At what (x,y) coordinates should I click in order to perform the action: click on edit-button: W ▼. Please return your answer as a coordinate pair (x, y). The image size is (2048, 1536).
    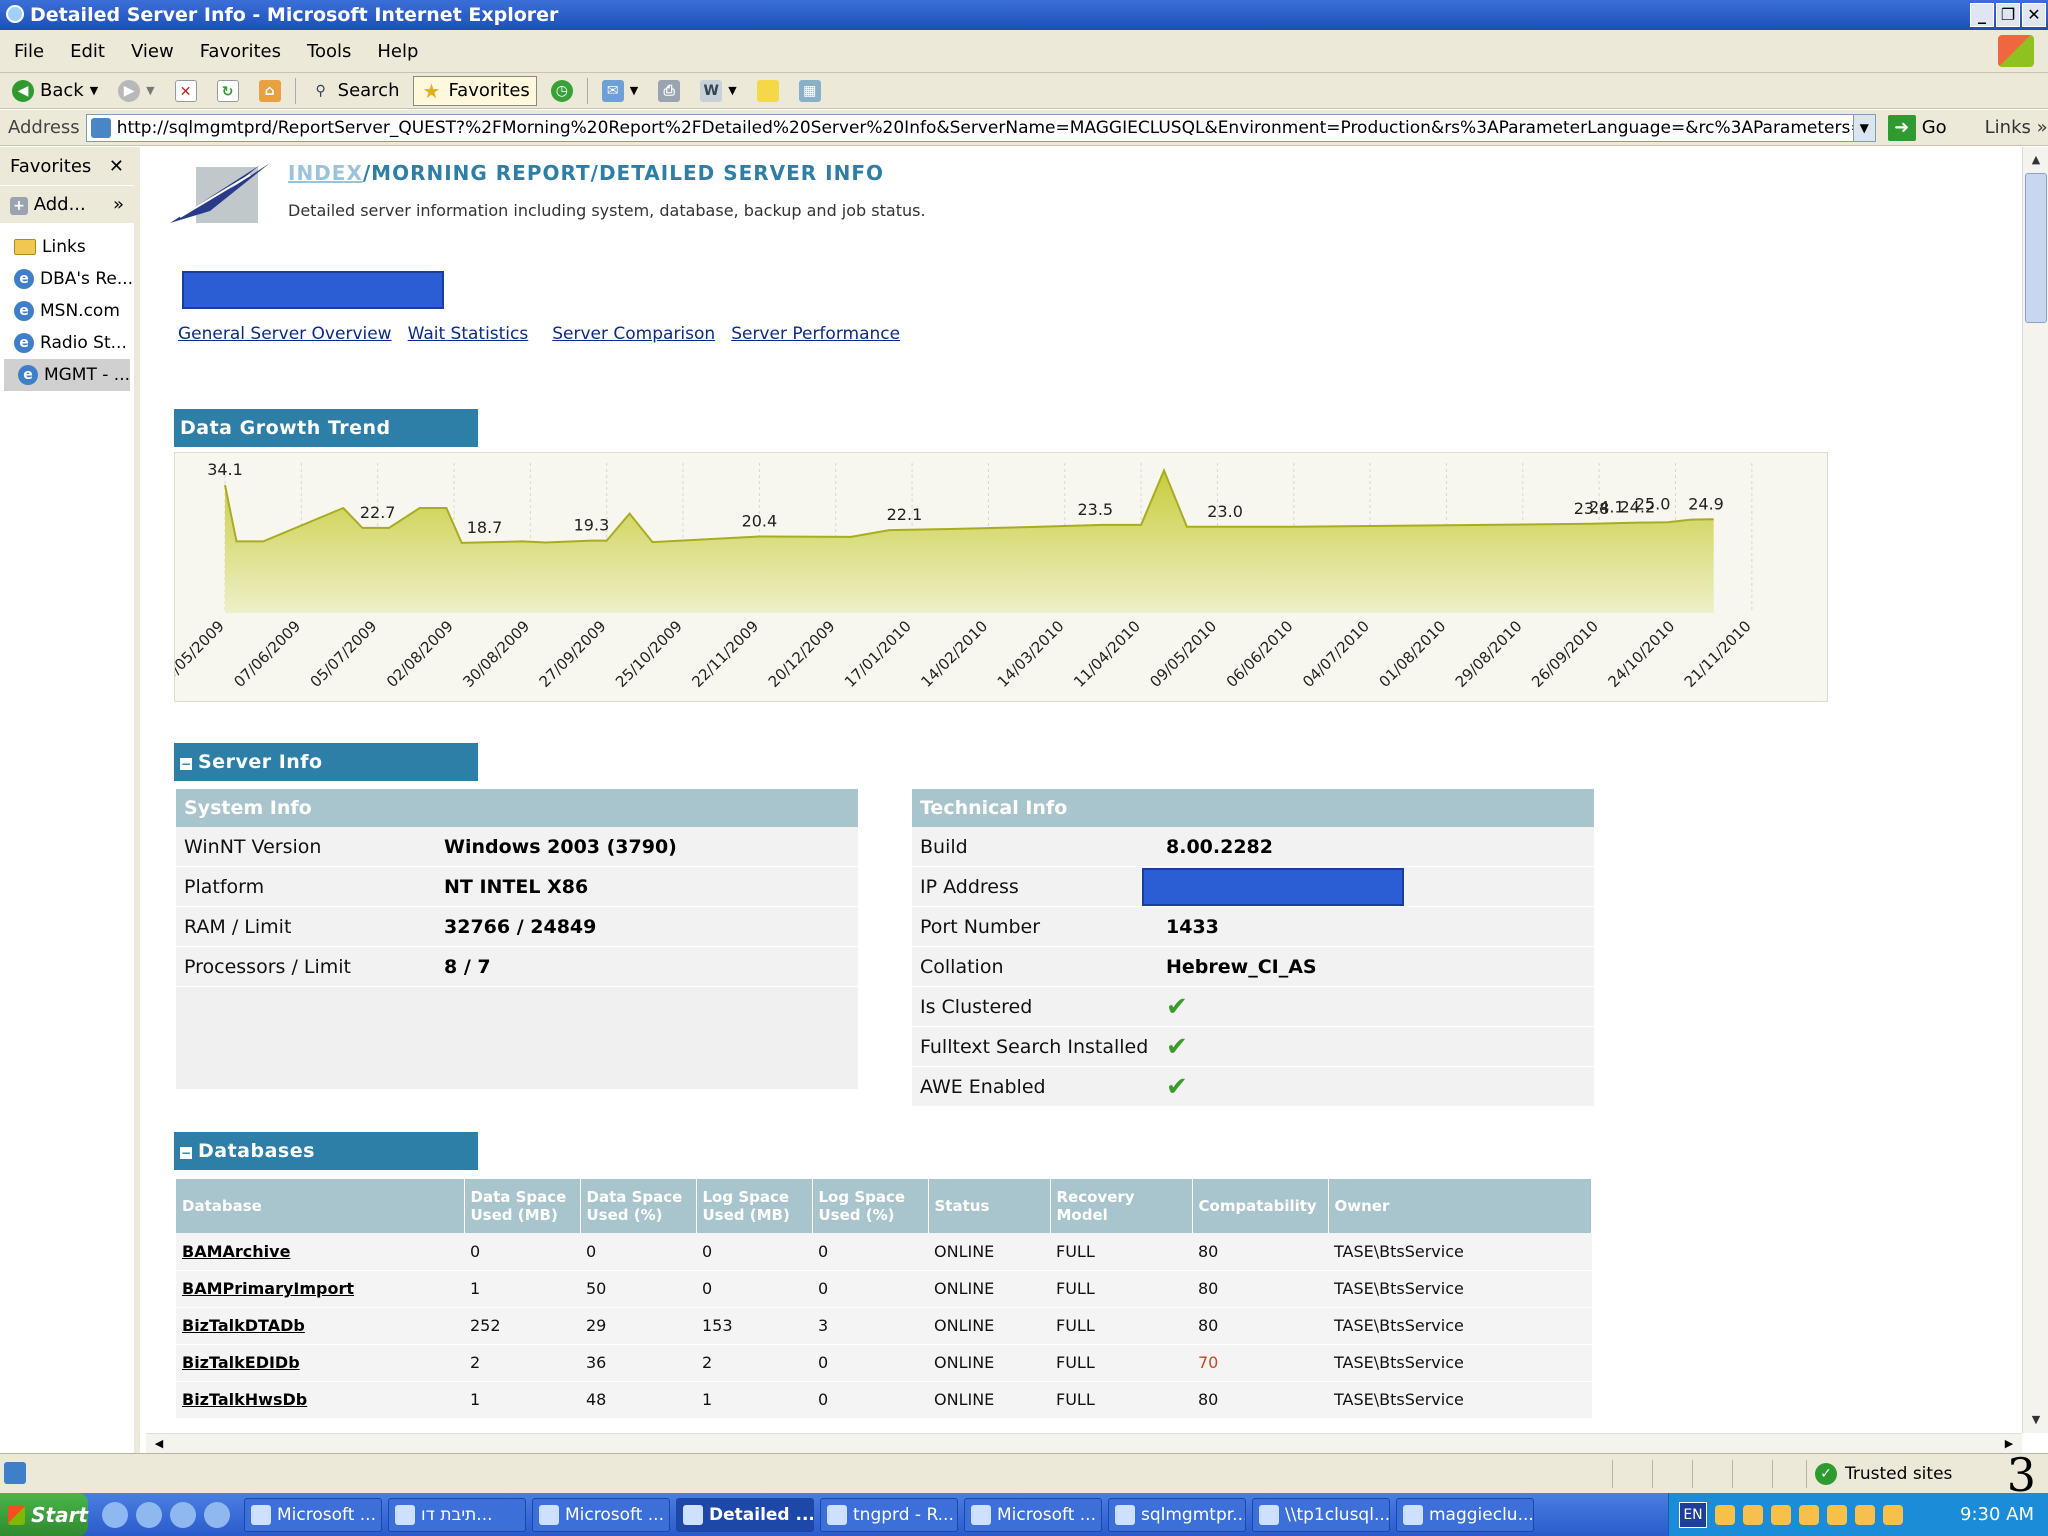
    Looking at the image, I should click on (718, 91).